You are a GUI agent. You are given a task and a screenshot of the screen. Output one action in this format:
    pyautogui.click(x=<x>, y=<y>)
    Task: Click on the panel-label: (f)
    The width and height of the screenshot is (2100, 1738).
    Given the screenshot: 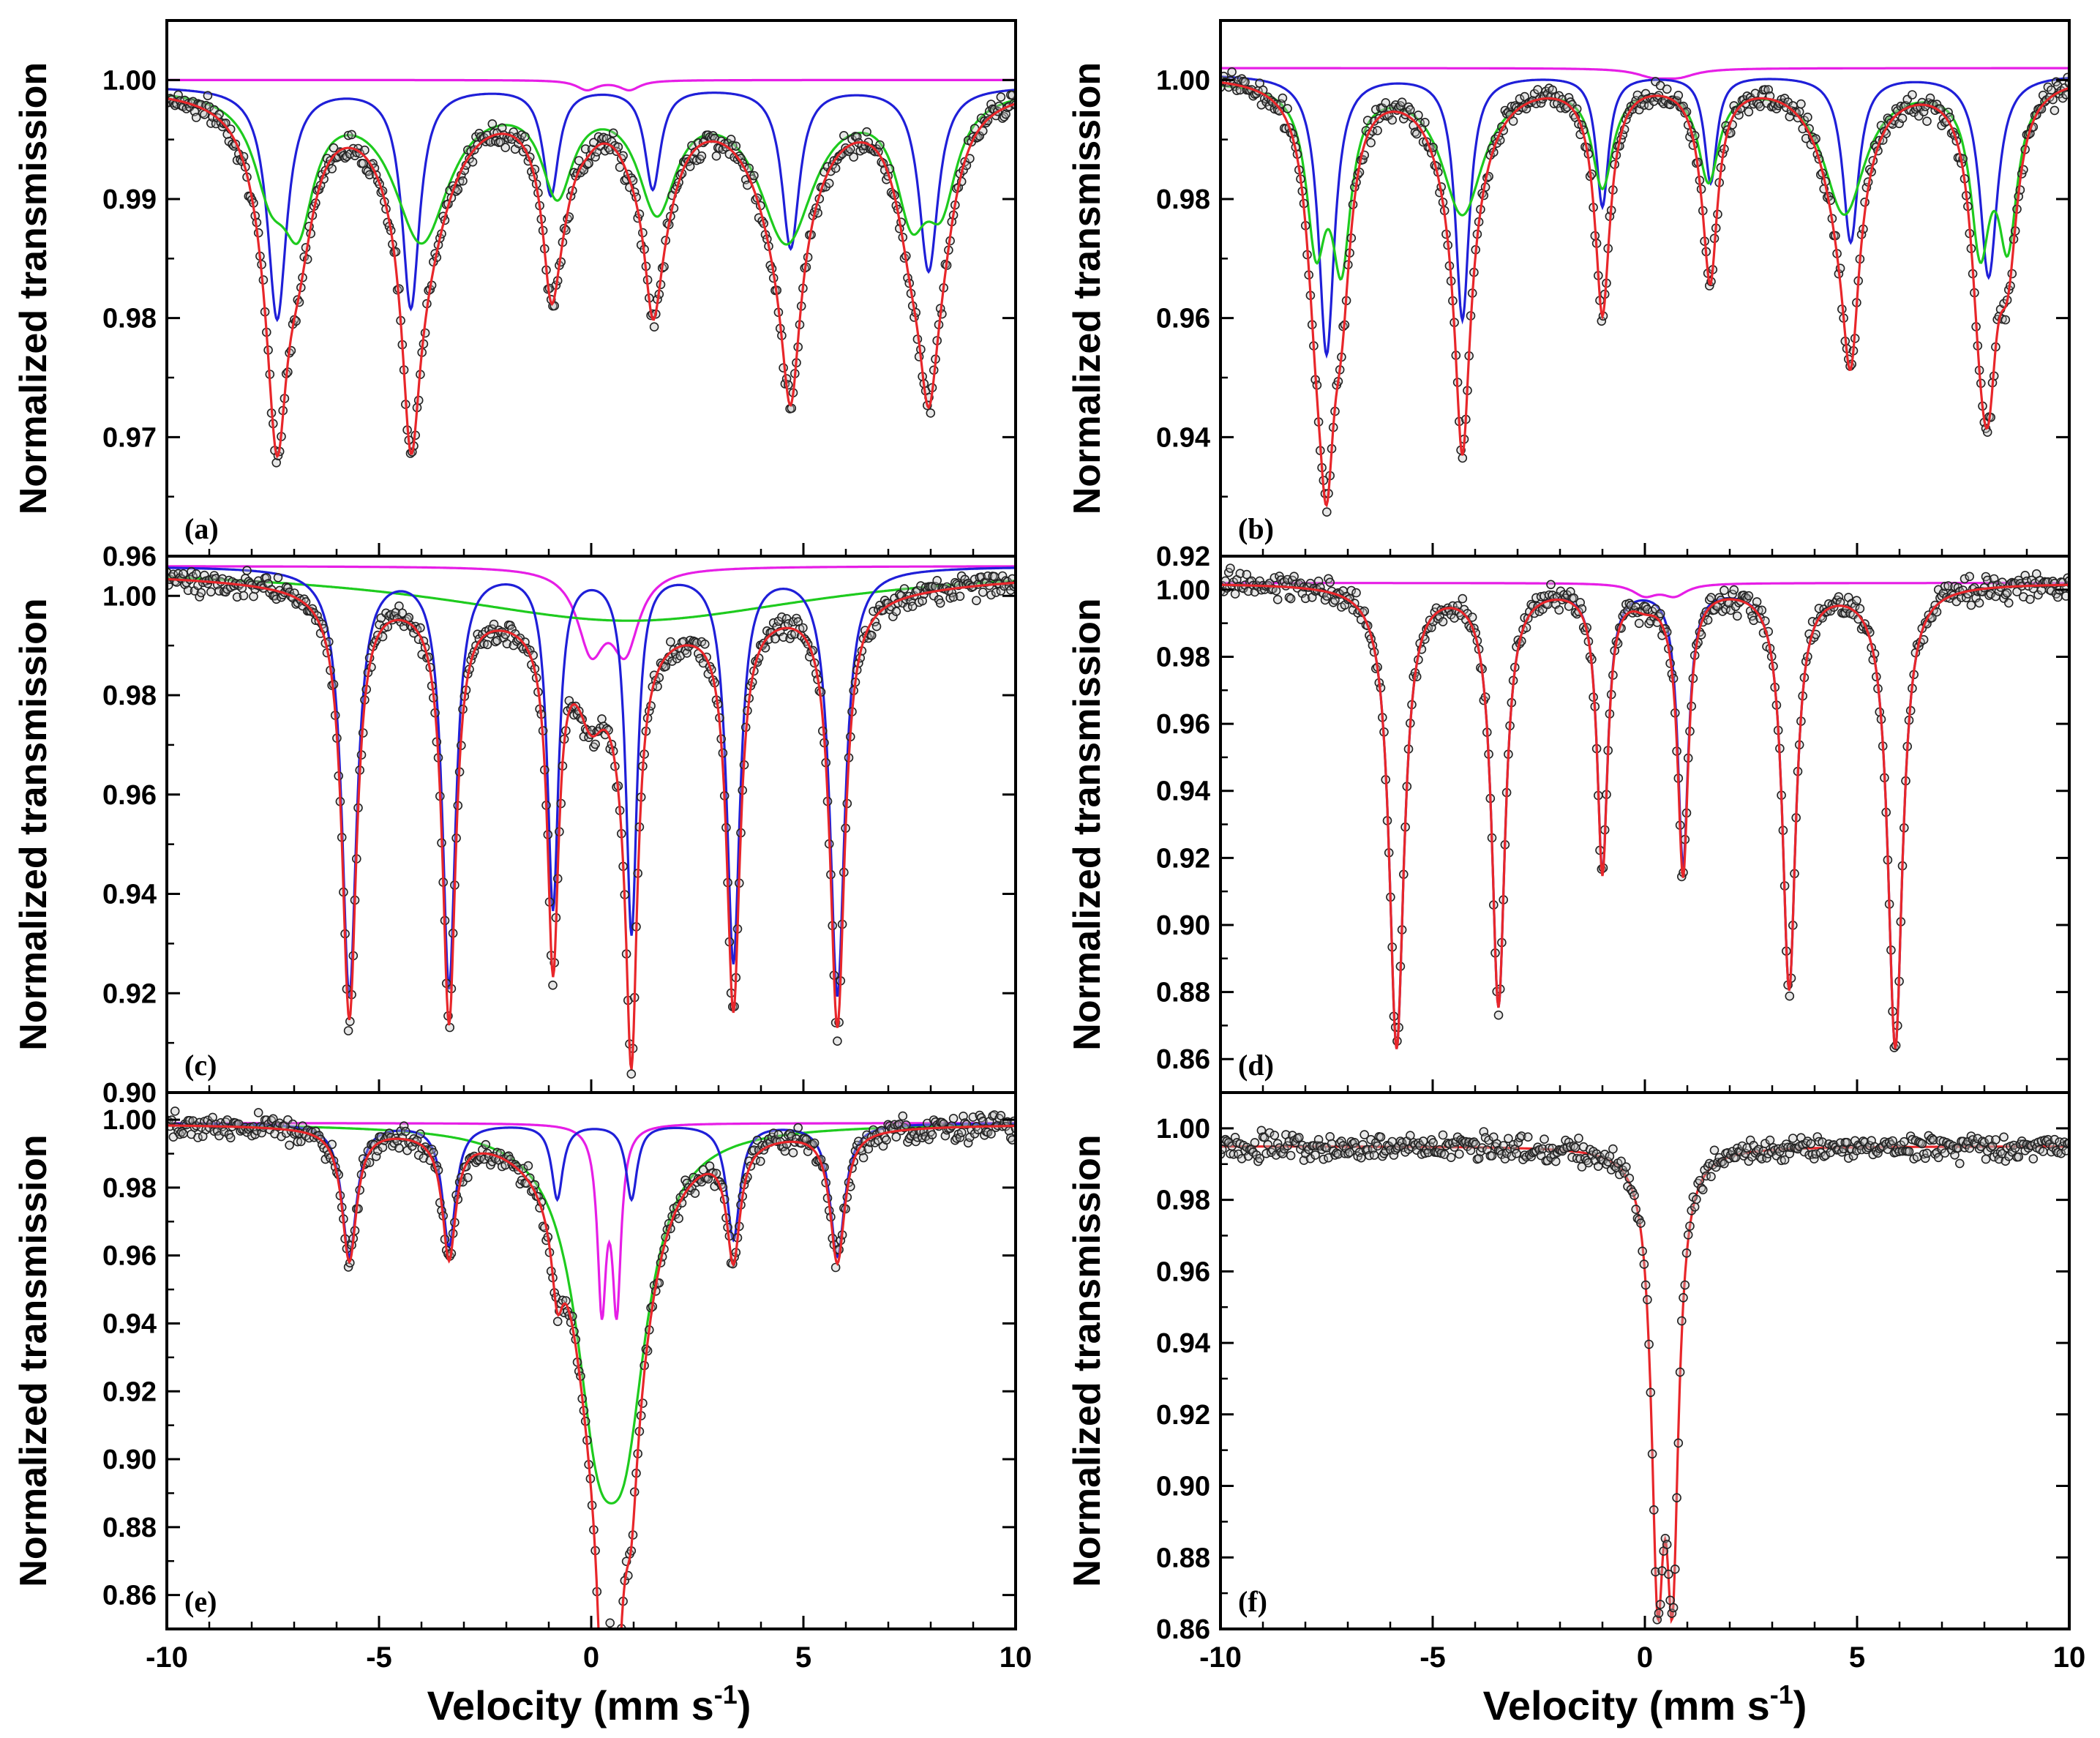 What is the action you would take?
    pyautogui.click(x=1252, y=1602)
    